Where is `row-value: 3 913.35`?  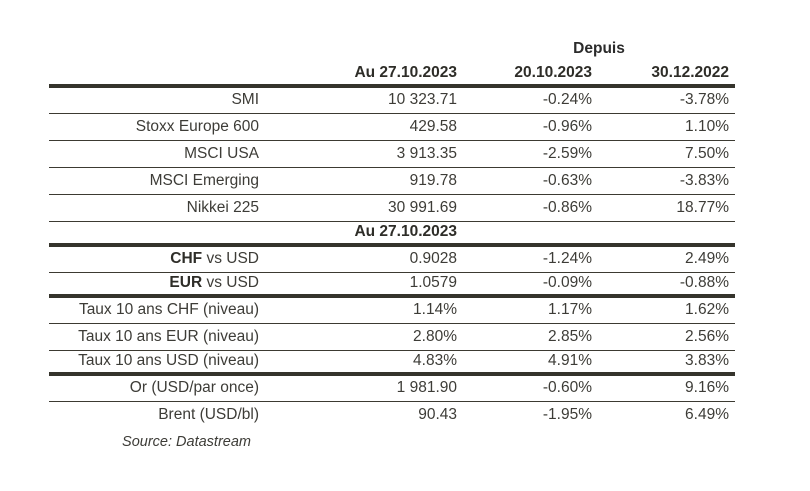
row-value: 3 913.35 is located at coordinates (364, 154).